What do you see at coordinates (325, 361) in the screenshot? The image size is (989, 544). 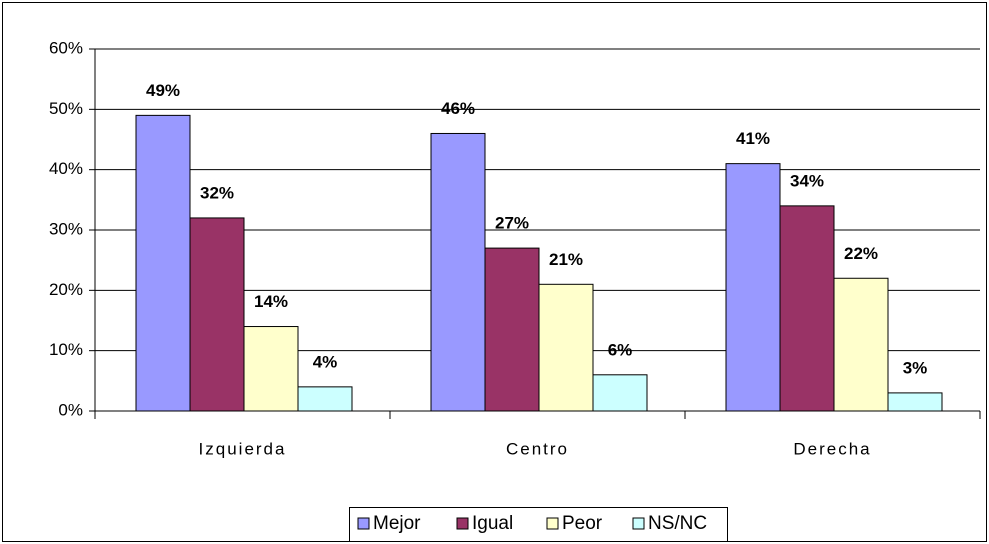 I see `value-label: 4%` at bounding box center [325, 361].